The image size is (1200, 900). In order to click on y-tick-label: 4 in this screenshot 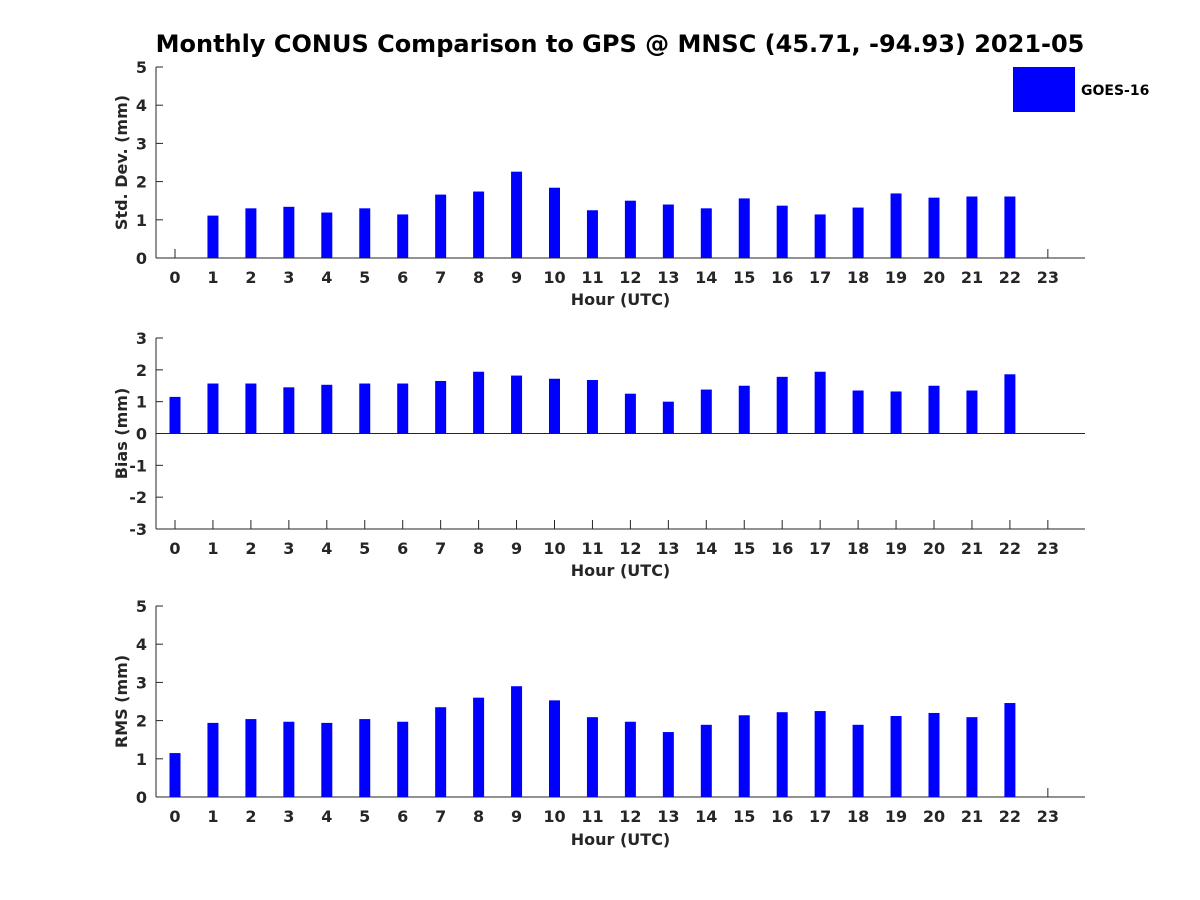, I will do `click(141, 105)`.